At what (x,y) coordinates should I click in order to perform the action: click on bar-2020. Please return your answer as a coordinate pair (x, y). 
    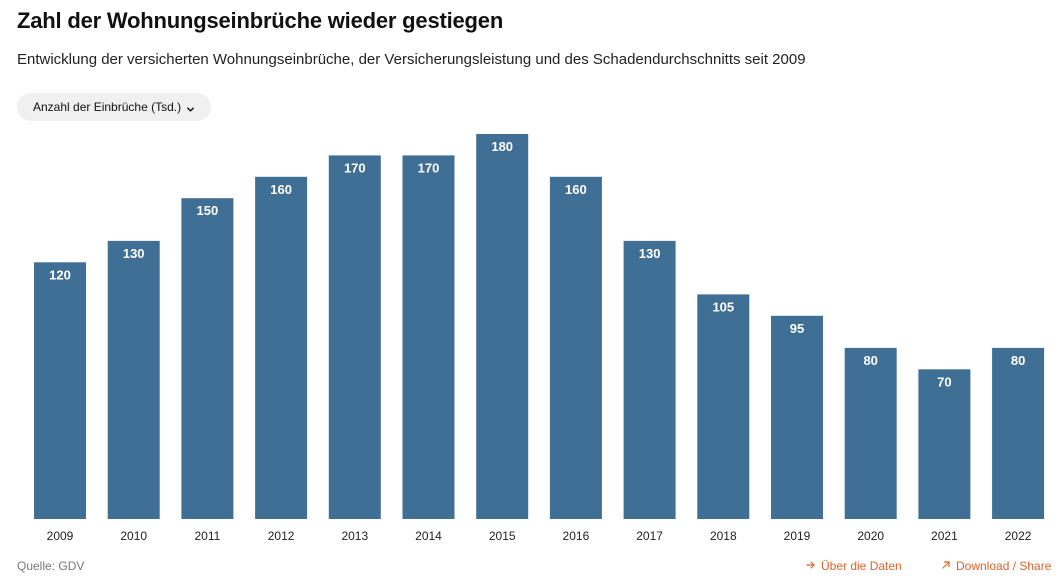
    Looking at the image, I should click on (870, 433).